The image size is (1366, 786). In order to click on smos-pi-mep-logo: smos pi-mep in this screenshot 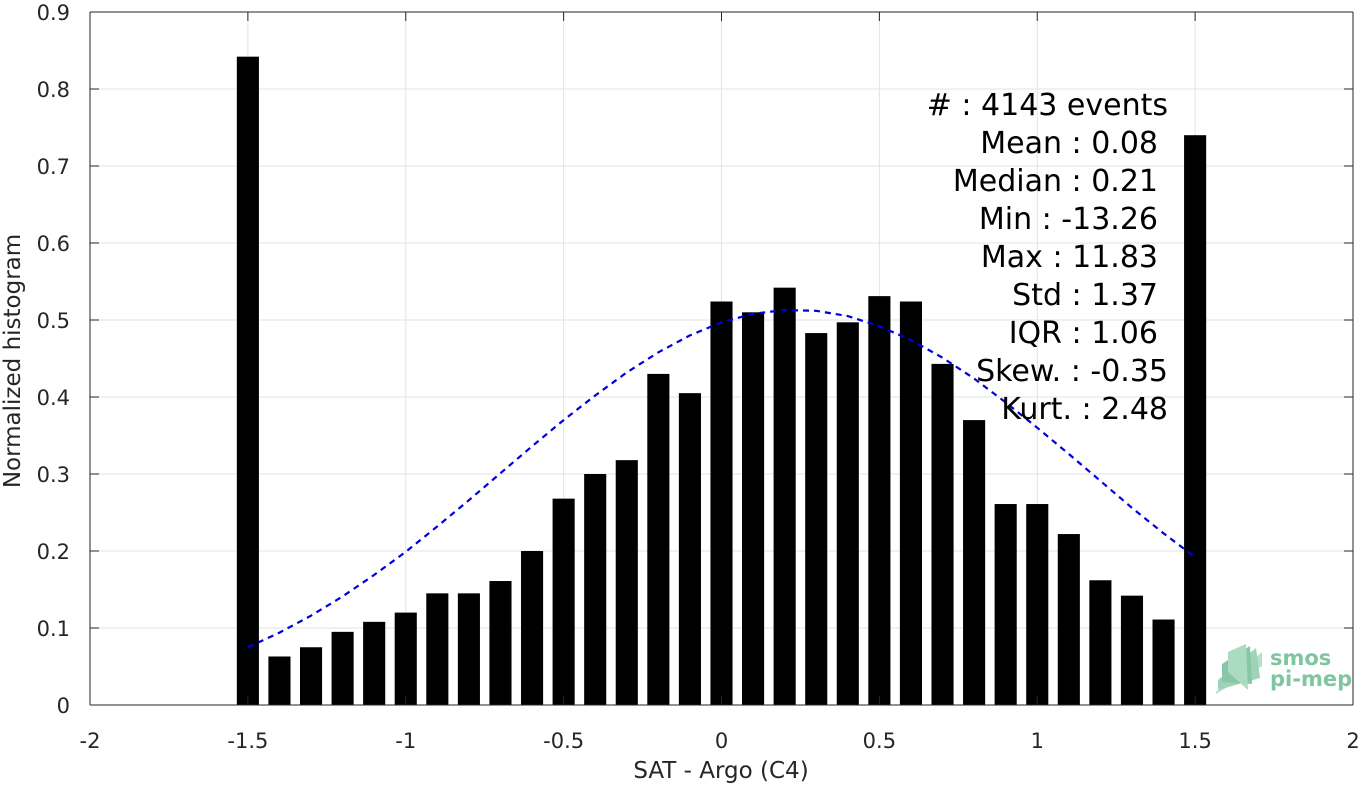, I will do `click(1284, 669)`.